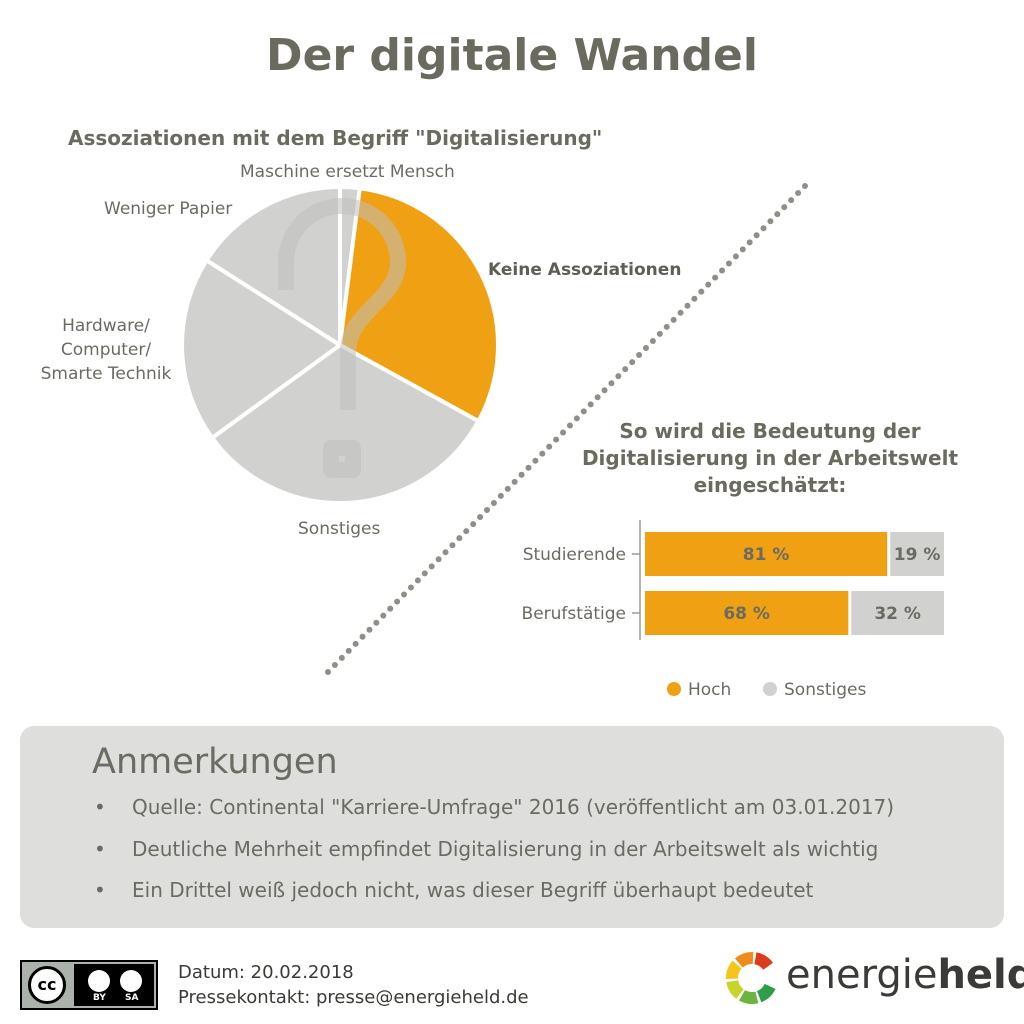 This screenshot has width=1024, height=1024. I want to click on logo-text-energie: energie, so click(862, 975).